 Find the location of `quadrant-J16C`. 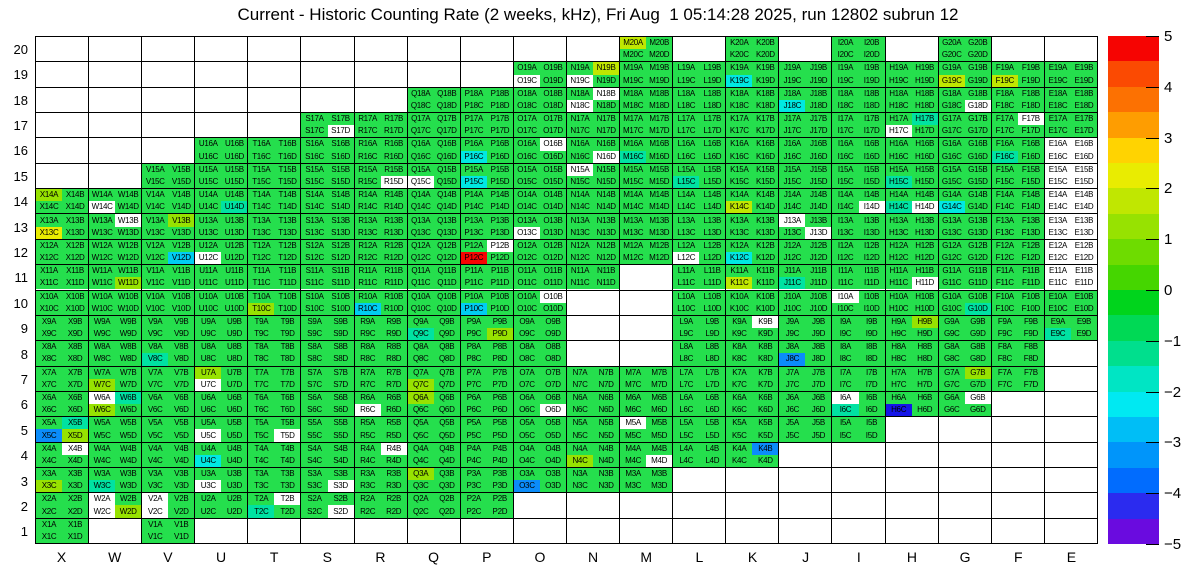

quadrant-J16C is located at coordinates (792, 156).